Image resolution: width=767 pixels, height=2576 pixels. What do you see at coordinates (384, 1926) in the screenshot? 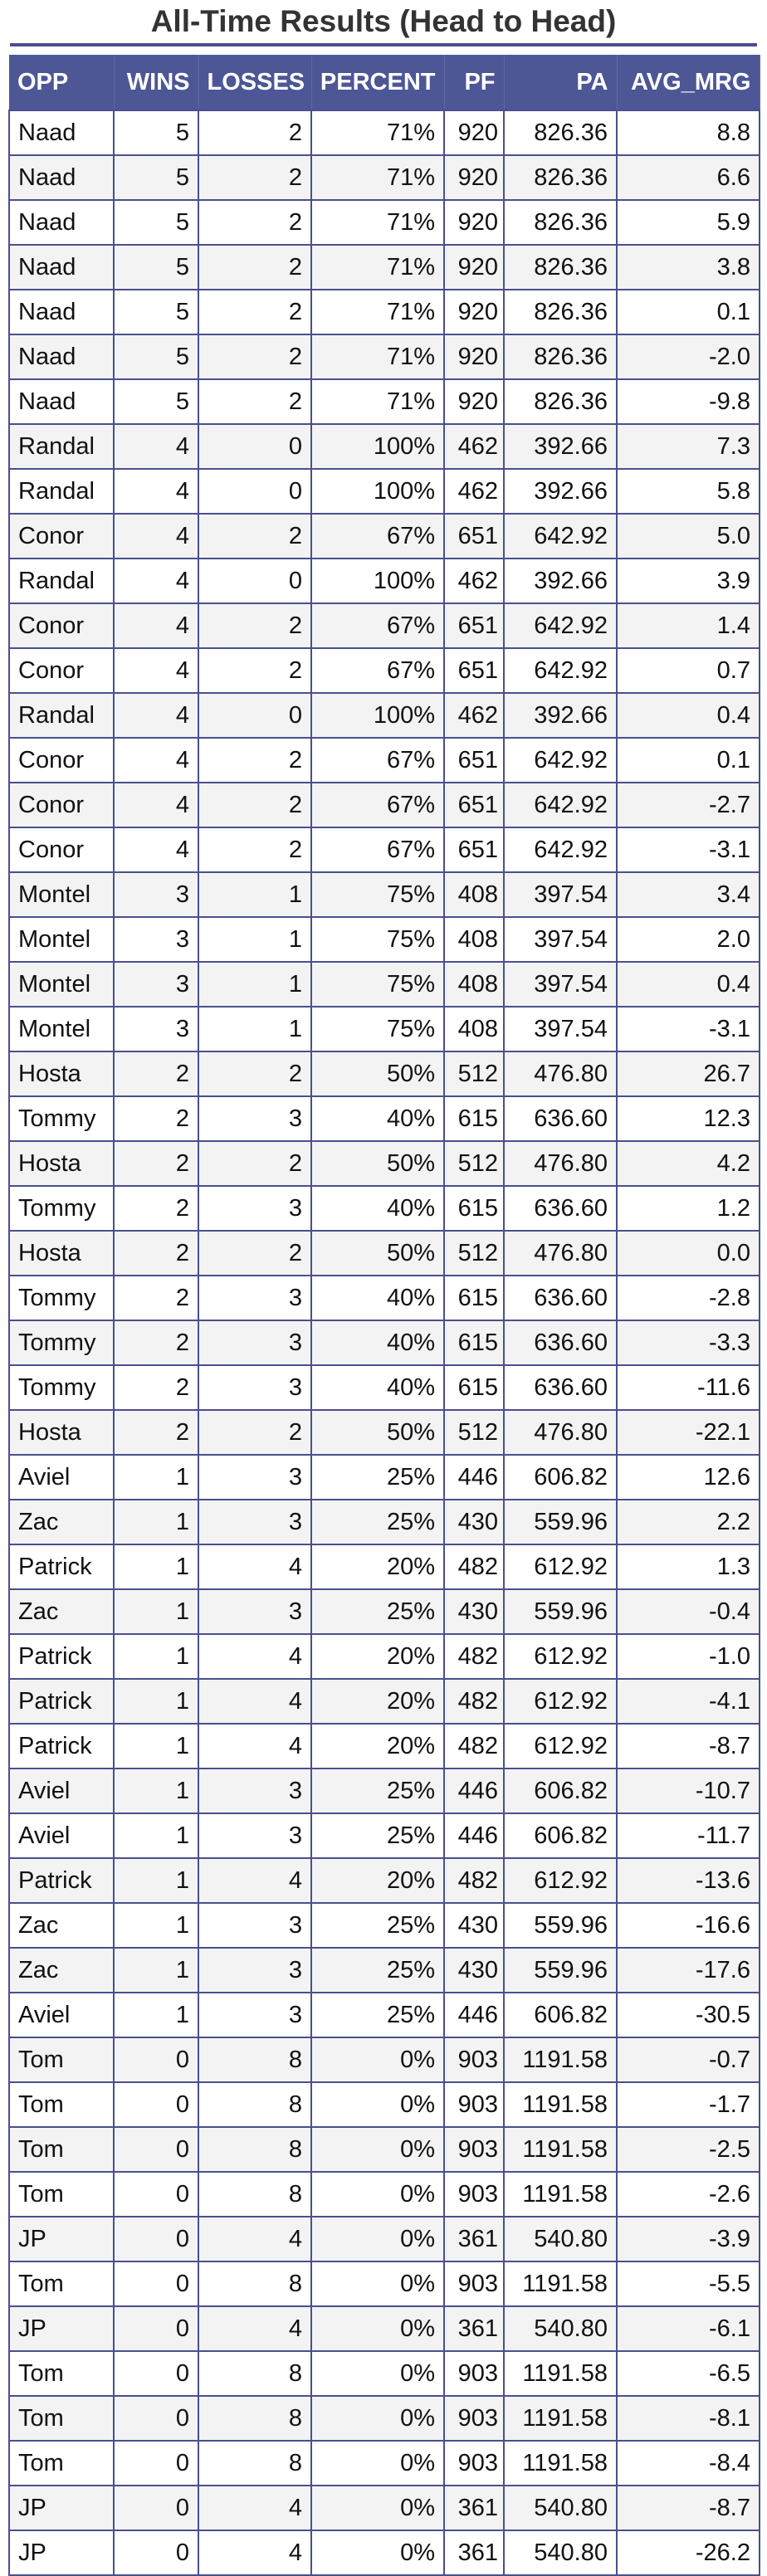
I see `table-row: Zac 1 3 25% 430 559.96 -16.6` at bounding box center [384, 1926].